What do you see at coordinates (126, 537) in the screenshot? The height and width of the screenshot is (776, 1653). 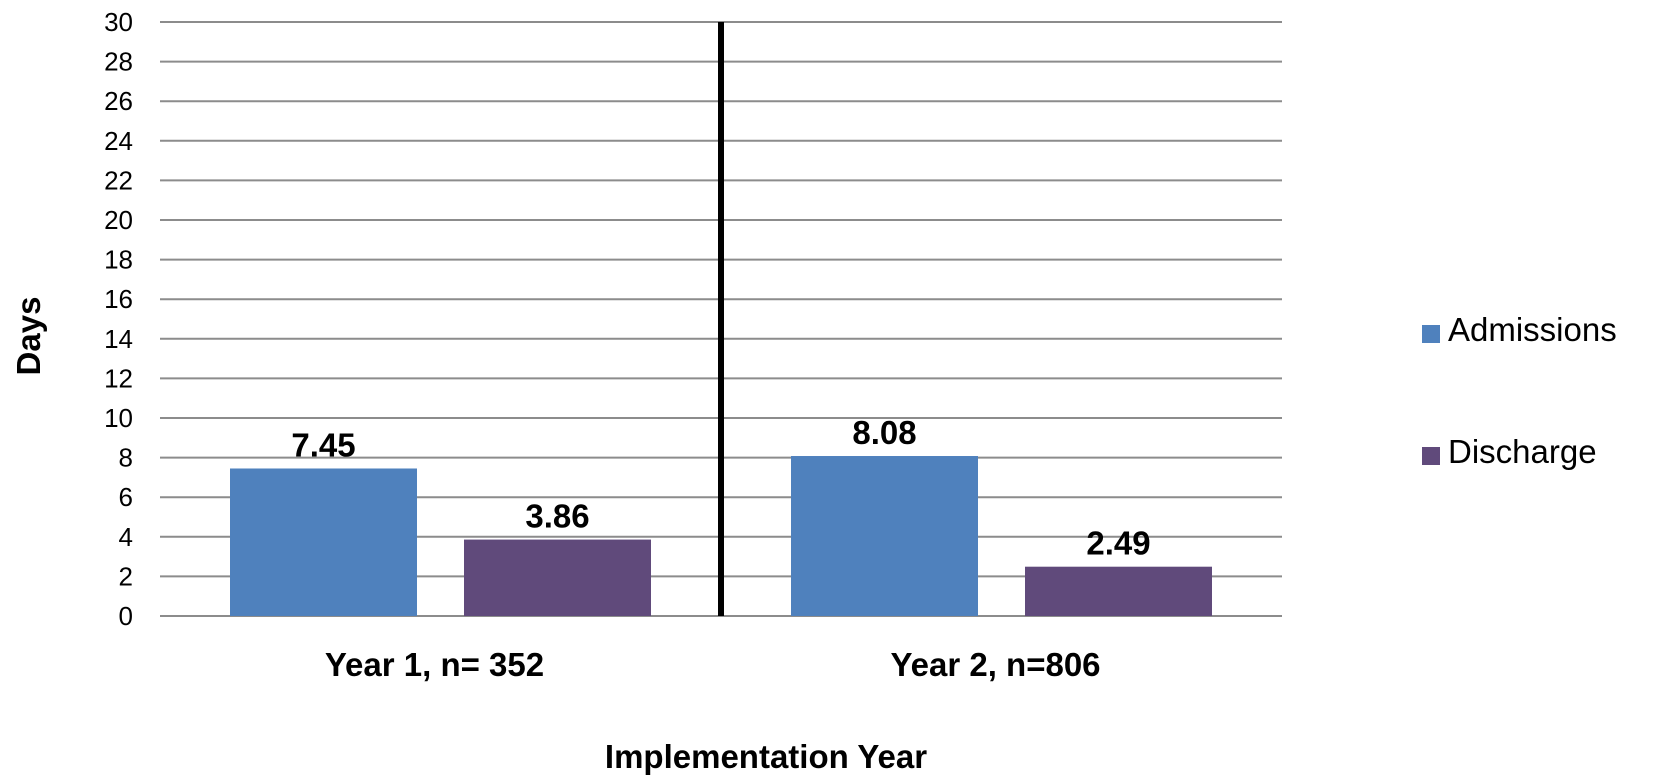 I see `y-tick-label: 4` at bounding box center [126, 537].